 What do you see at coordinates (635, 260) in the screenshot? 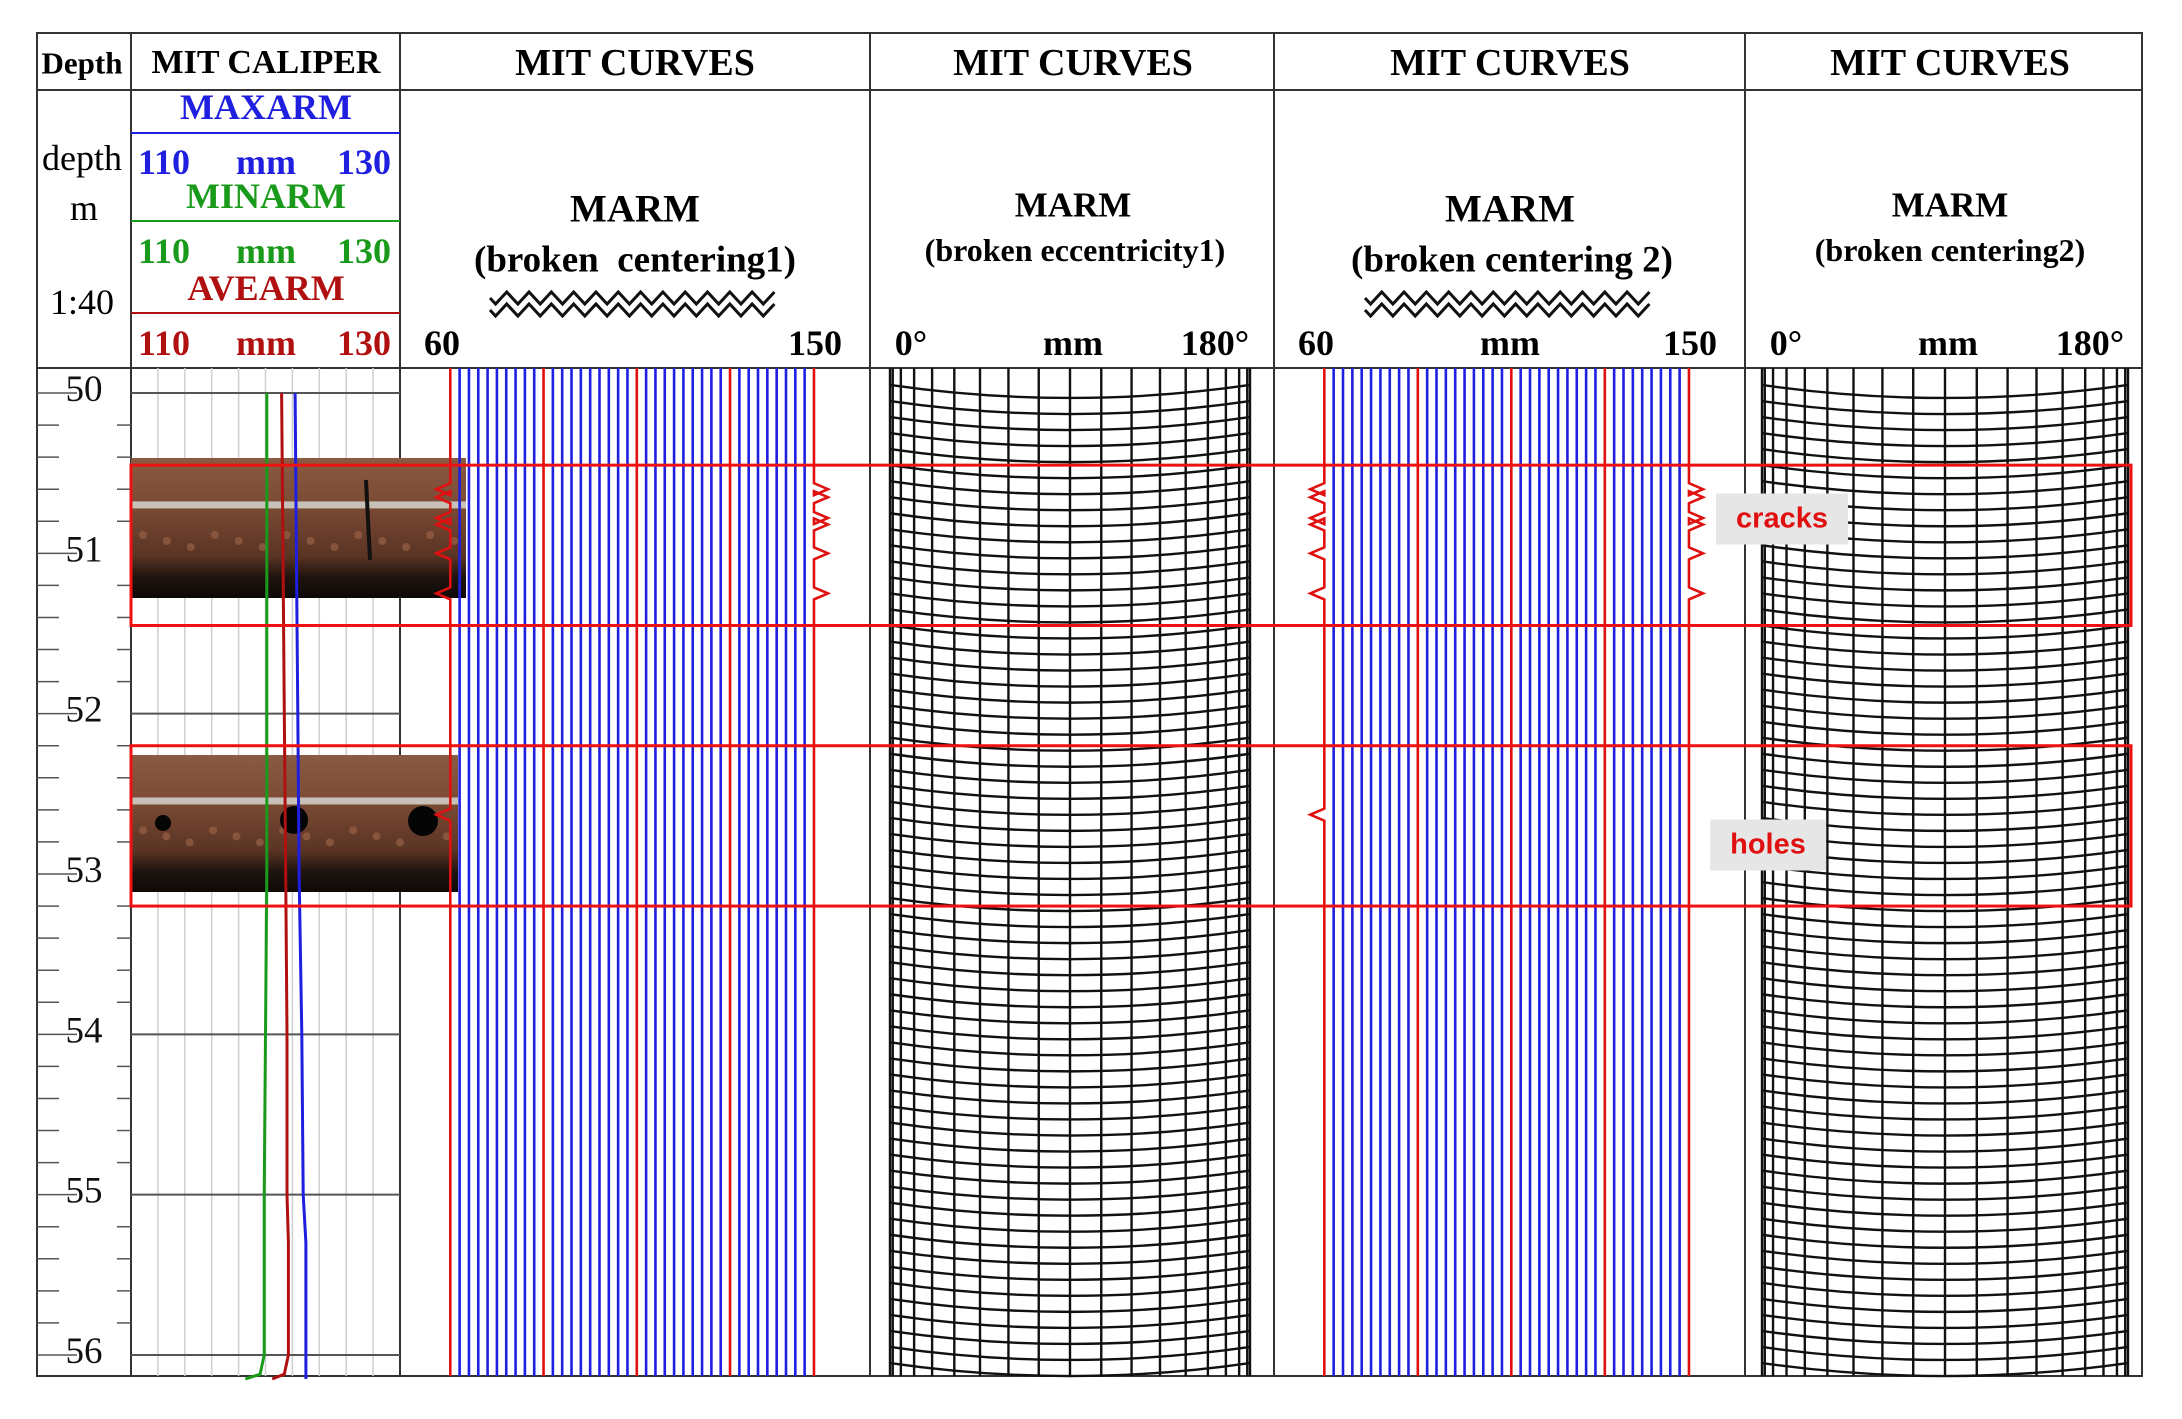
I see `track-1-subtitle: (broken centering1)` at bounding box center [635, 260].